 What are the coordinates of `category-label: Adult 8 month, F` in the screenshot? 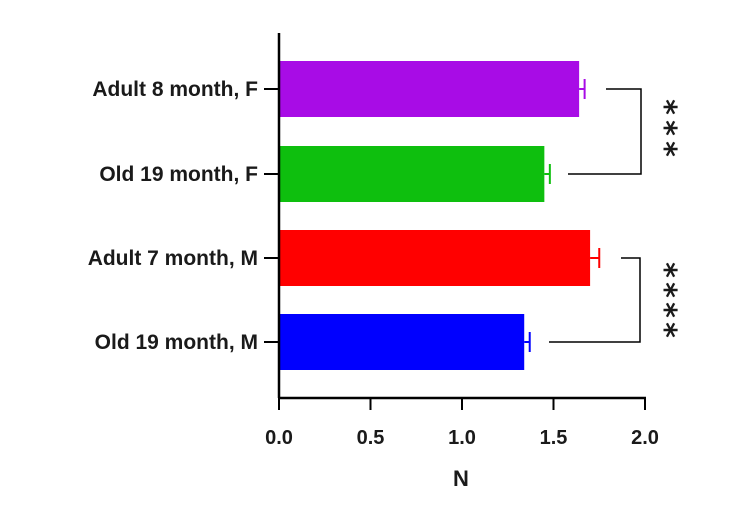 It's located at (175, 89).